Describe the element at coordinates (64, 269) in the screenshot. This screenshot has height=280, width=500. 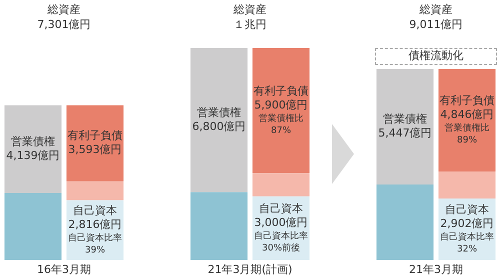
I see `x-tick-label: 16年3月期` at that location.